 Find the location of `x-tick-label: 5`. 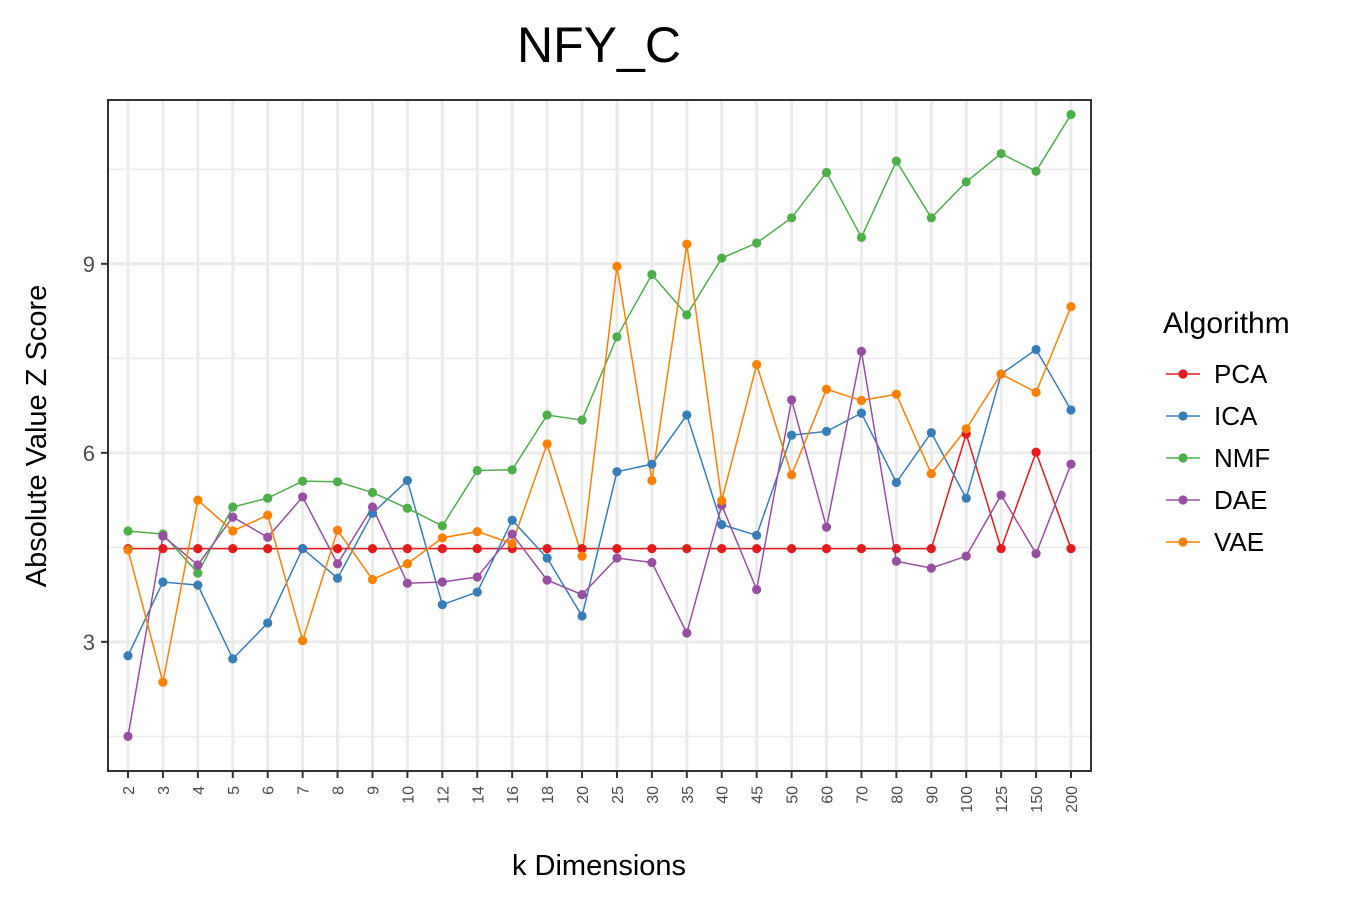

x-tick-label: 5 is located at coordinates (234, 790).